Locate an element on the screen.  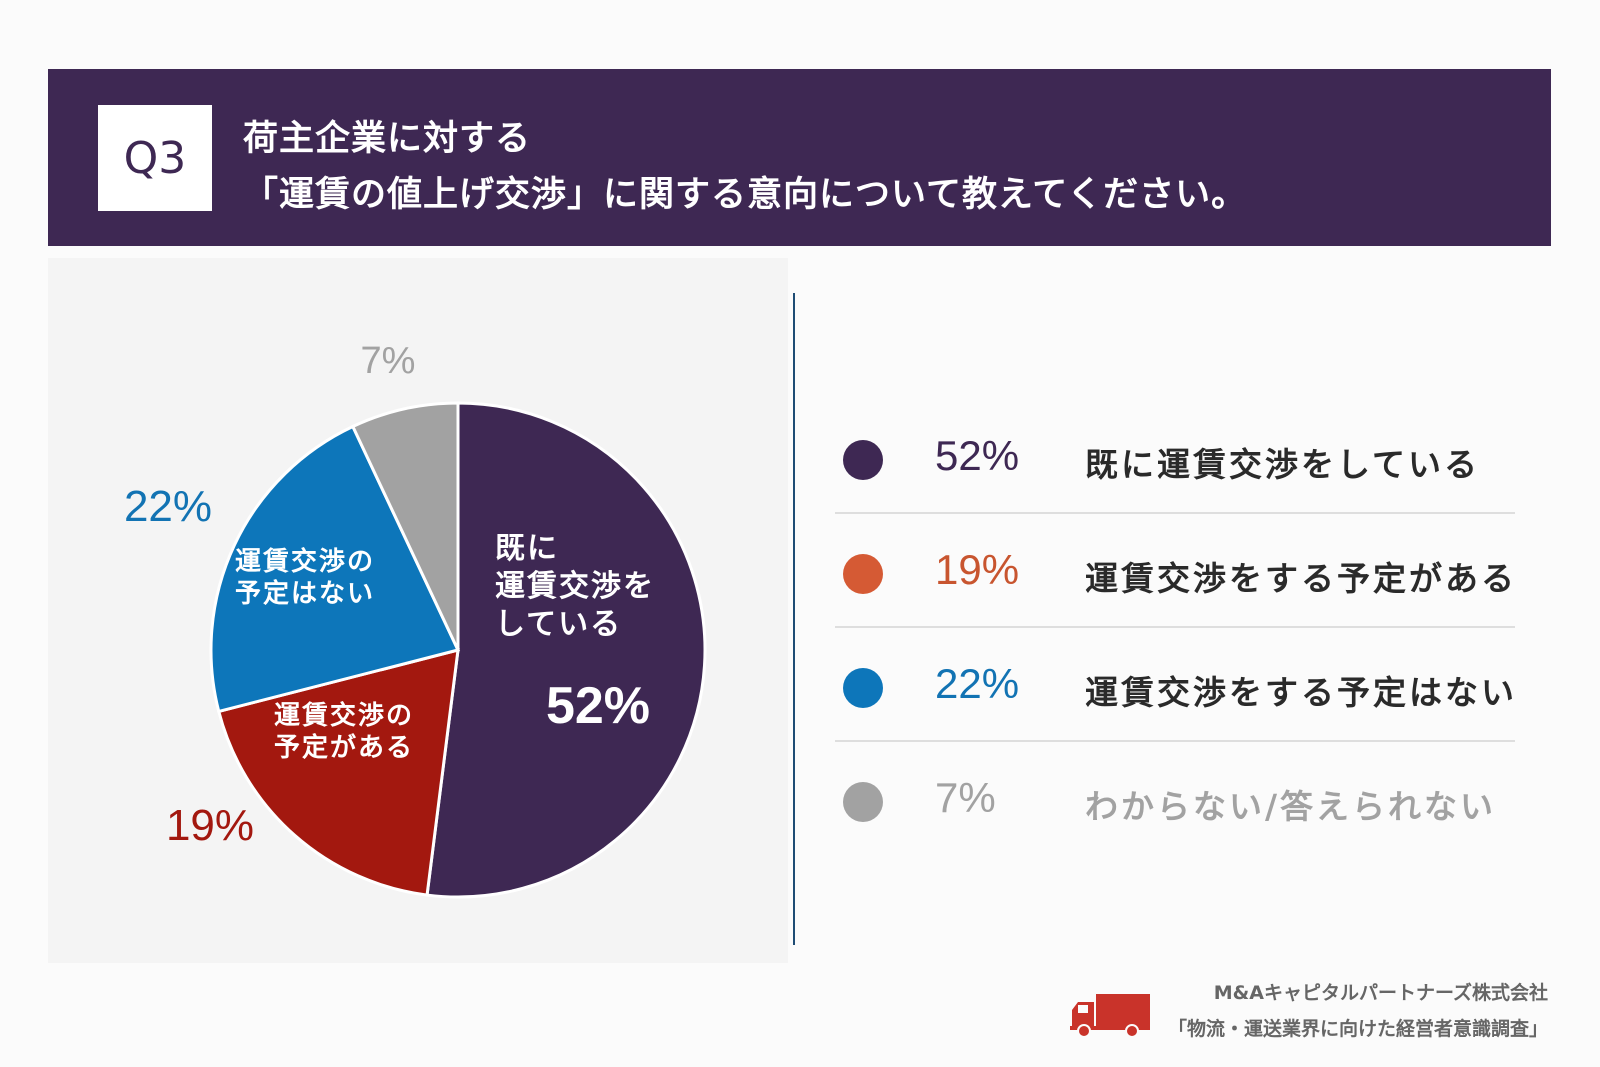
legend-percent: 7% is located at coordinates (965, 797).